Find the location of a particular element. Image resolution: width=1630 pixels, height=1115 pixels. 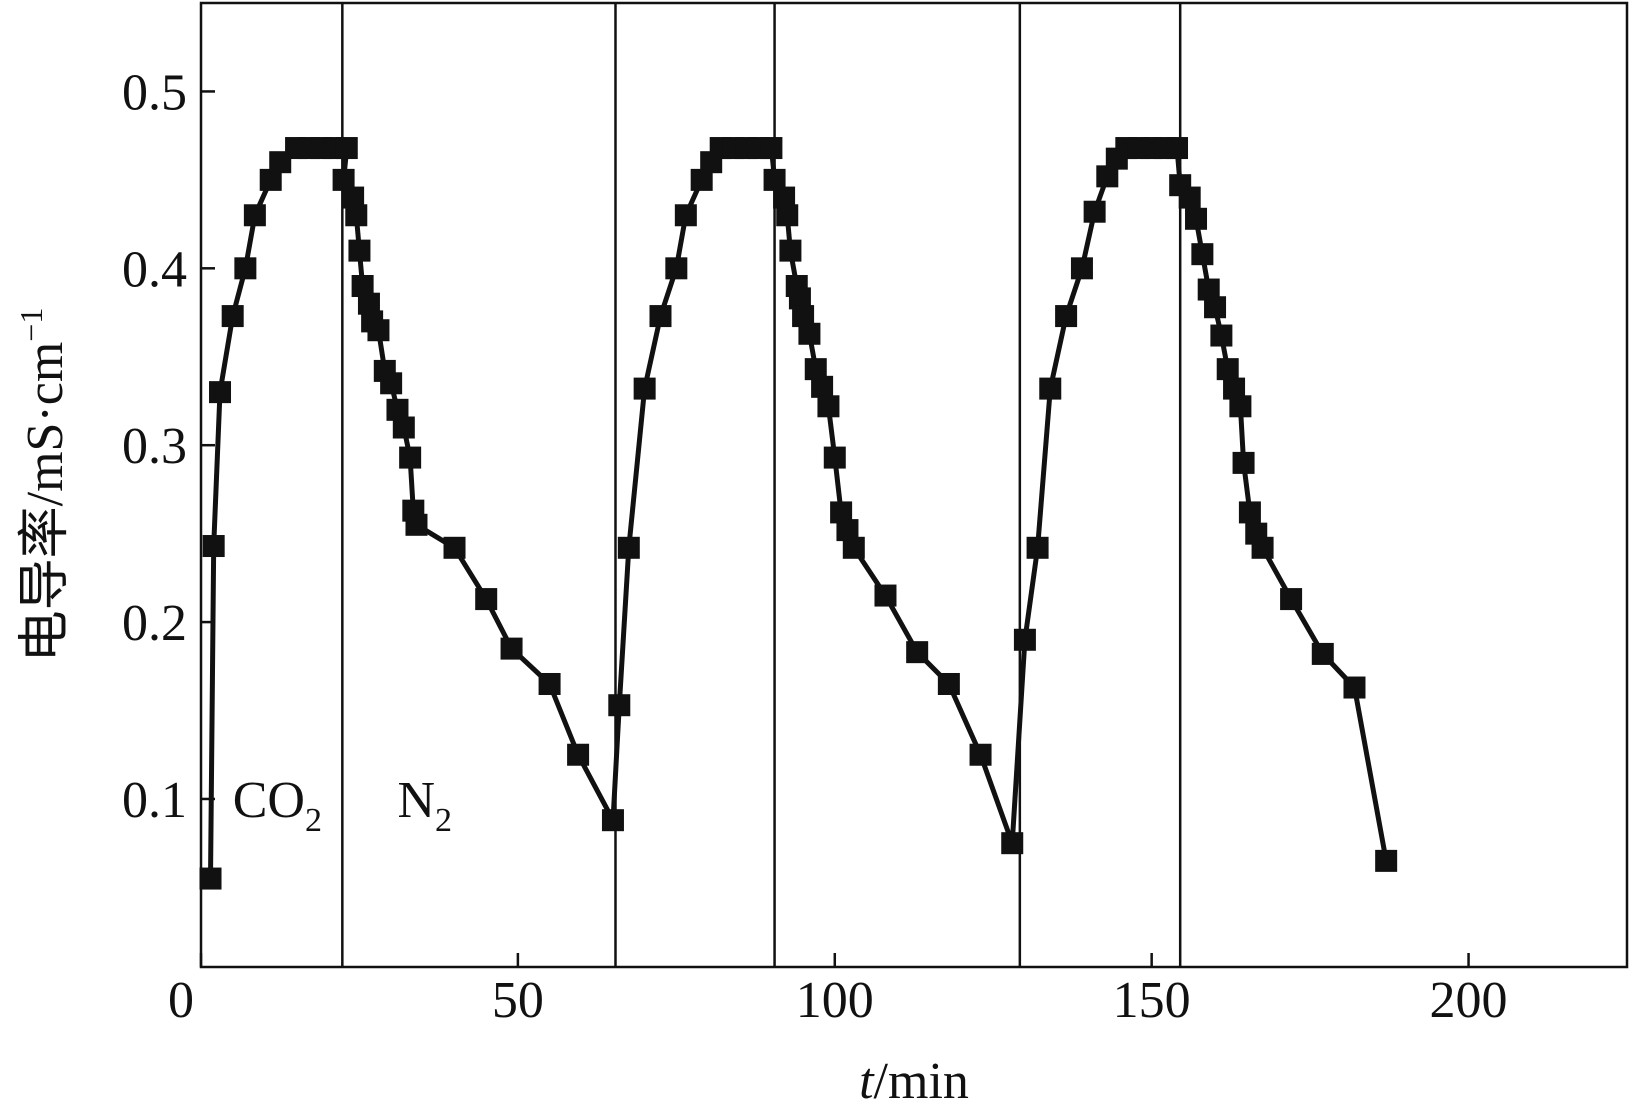

annotation-text: CO is located at coordinates (269, 800).